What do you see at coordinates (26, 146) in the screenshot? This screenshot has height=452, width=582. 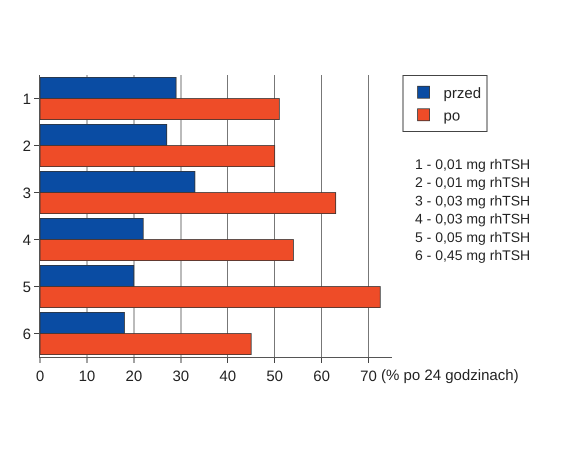 I see `y-tick-label: 2` at bounding box center [26, 146].